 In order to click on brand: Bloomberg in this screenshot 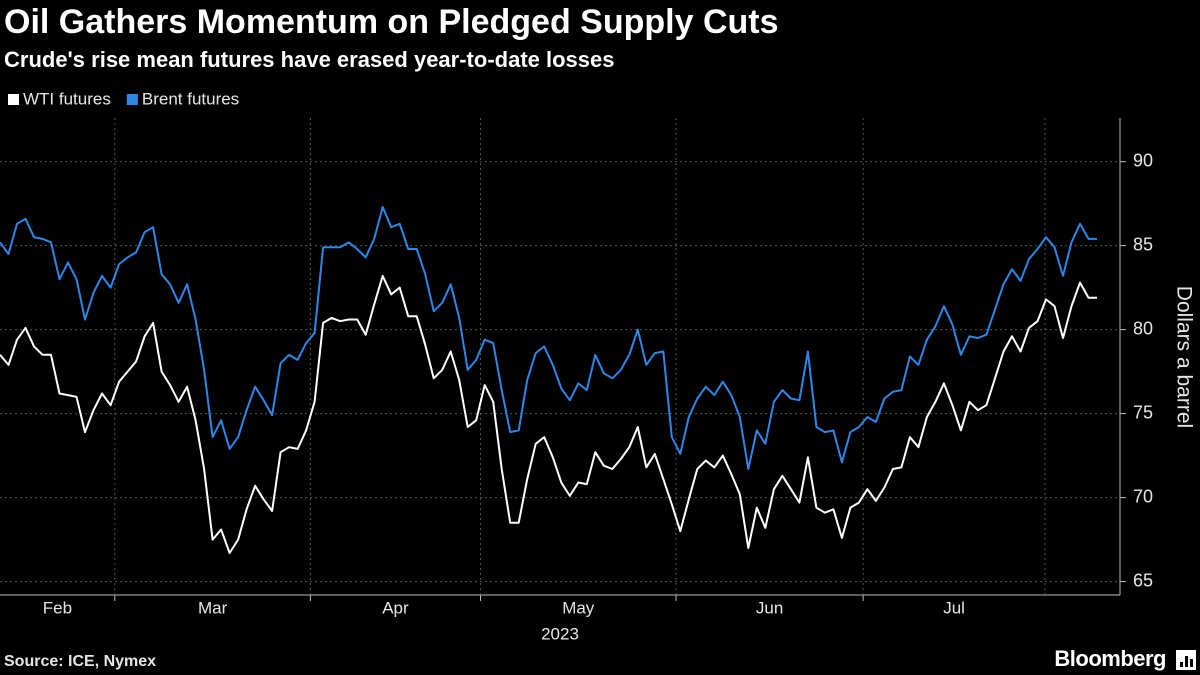, I will do `click(1110, 658)`.